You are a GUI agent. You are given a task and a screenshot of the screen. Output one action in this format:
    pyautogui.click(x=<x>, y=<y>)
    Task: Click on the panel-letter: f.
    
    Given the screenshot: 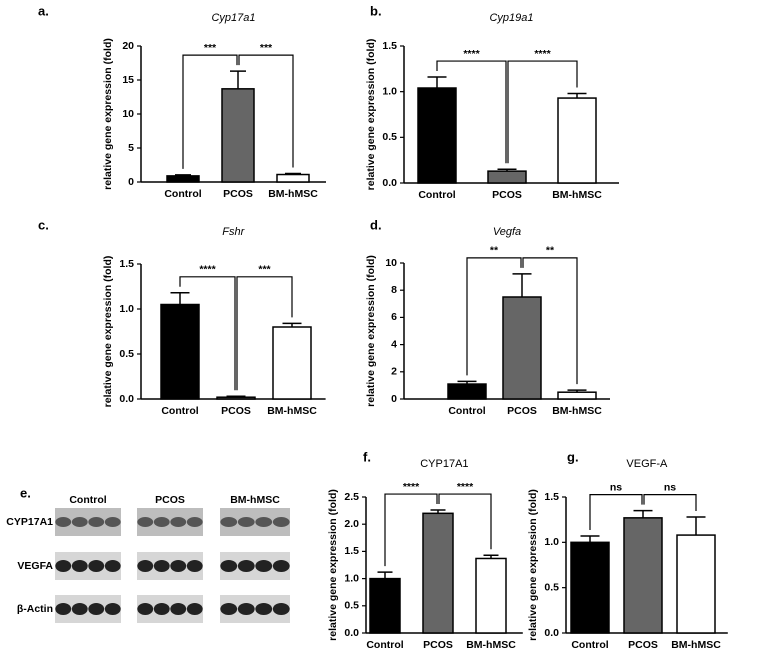 What is the action you would take?
    pyautogui.click(x=367, y=456)
    